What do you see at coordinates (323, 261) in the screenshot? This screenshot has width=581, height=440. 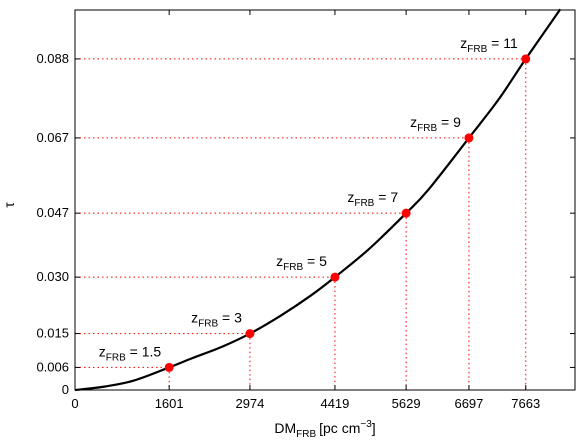 I see `annotation-value: 5` at bounding box center [323, 261].